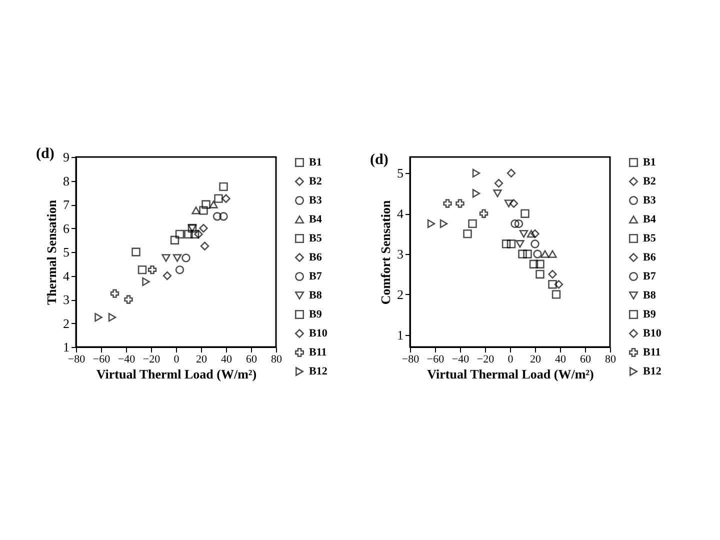  I want to click on y-tick-label: 7, so click(66, 204).